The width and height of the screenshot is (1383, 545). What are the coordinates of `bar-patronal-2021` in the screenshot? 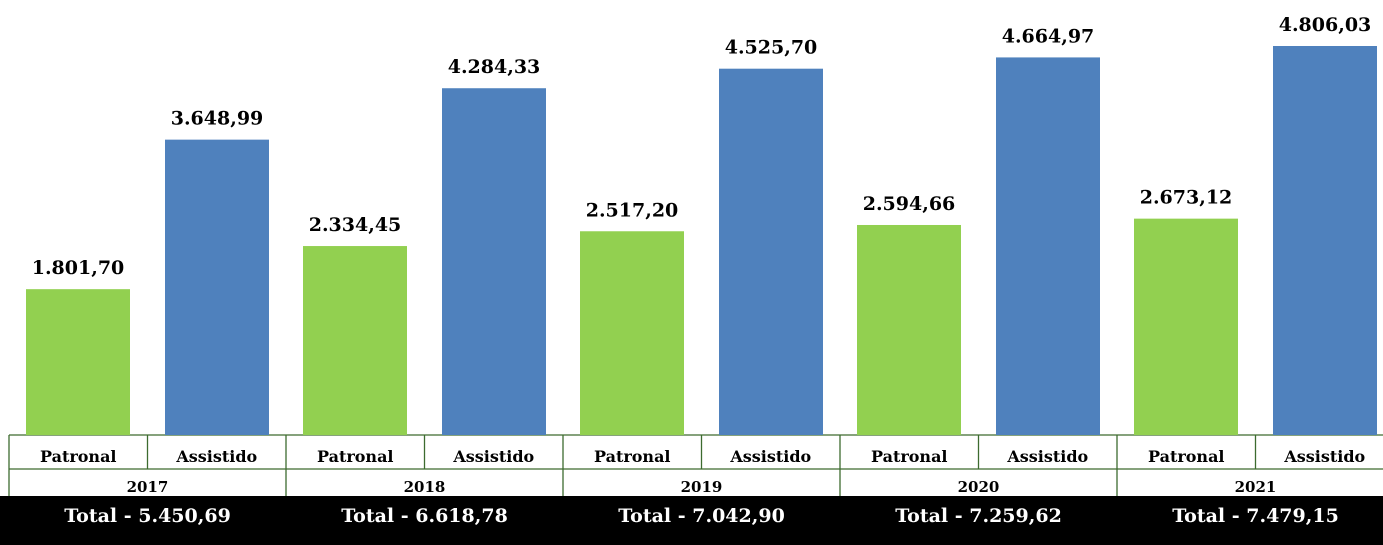 It's located at (1186, 326).